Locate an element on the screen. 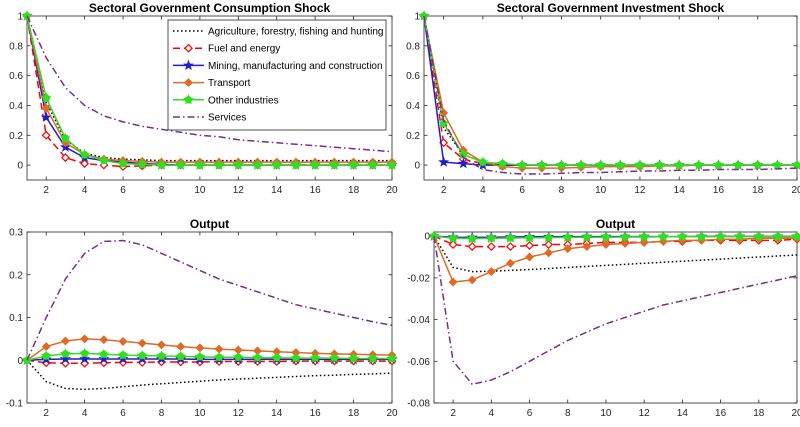  y-tick-label: 0.6 is located at coordinates (413, 76).